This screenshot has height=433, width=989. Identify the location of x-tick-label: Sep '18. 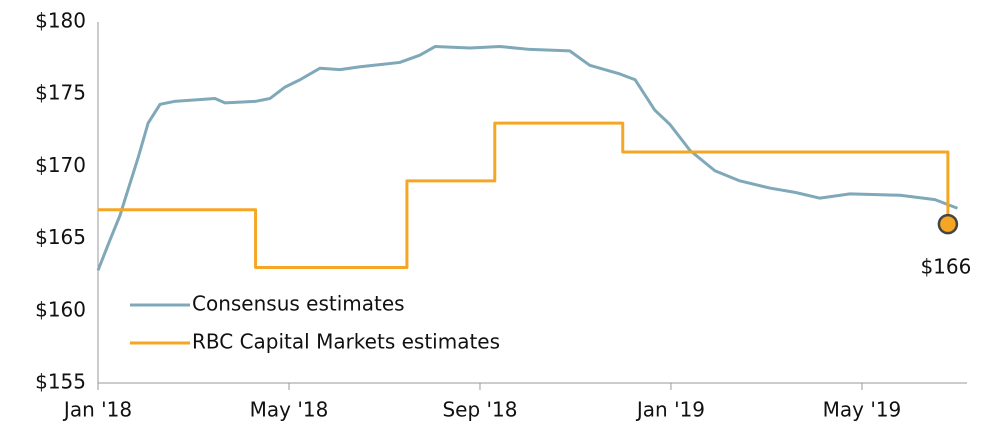
(479, 410).